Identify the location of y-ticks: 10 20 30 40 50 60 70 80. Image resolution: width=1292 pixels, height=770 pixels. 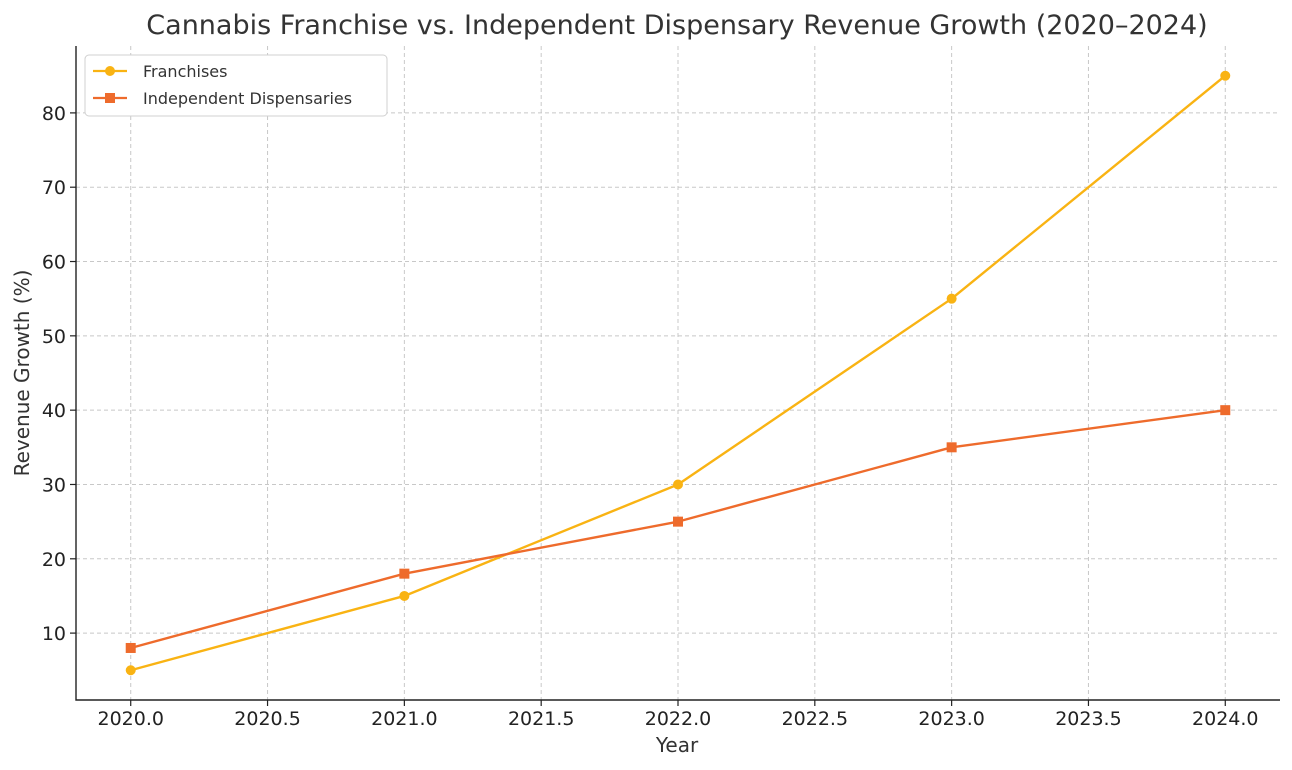
(59, 374).